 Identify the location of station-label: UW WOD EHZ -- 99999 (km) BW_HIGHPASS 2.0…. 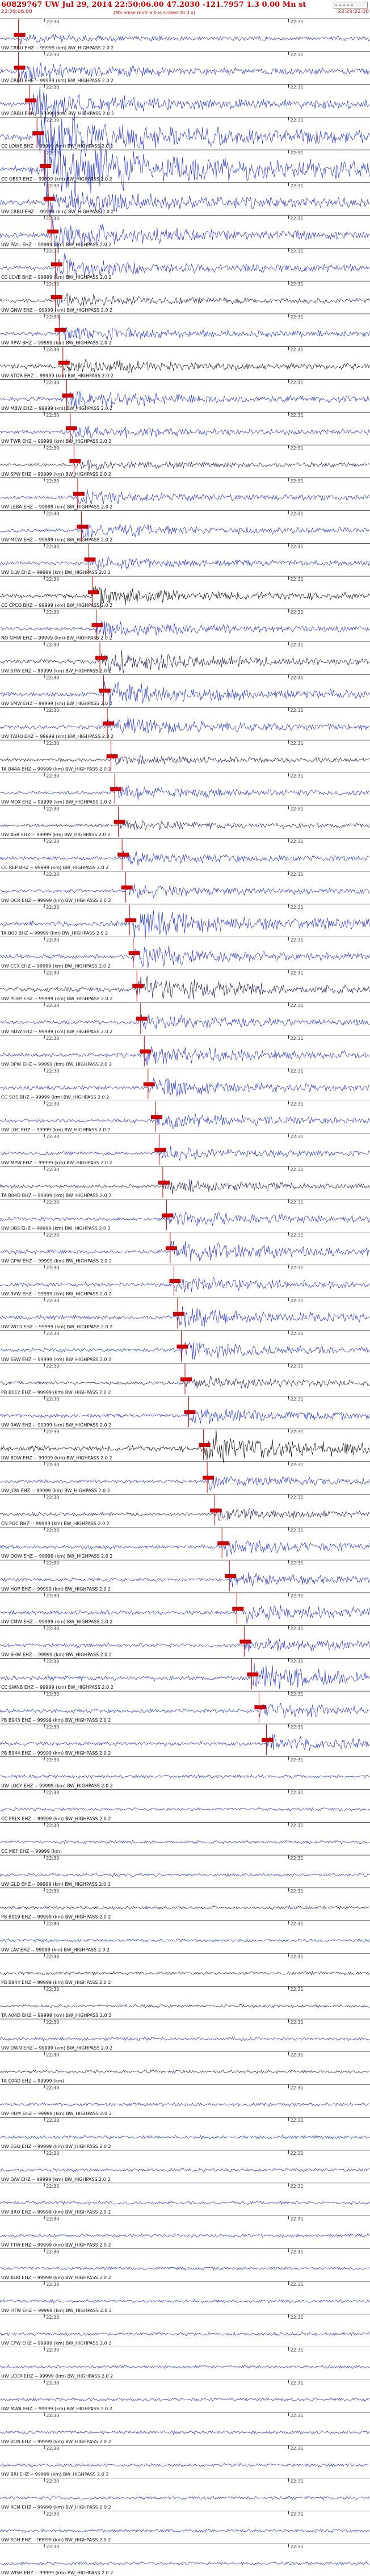
(57, 1327).